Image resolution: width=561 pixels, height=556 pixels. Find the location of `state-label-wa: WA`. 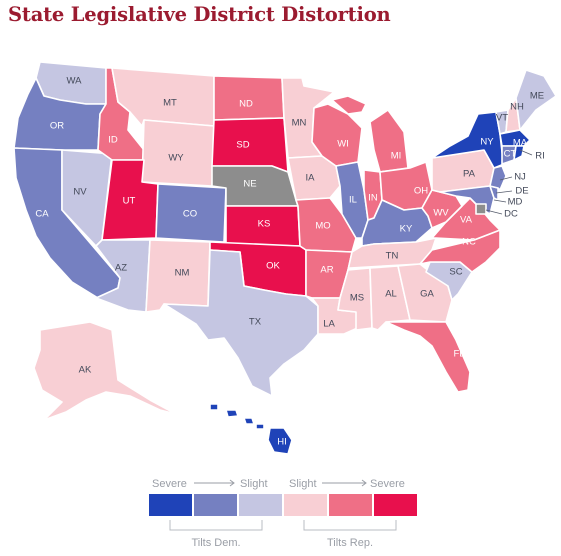

state-label-wa: WA is located at coordinates (75, 81).